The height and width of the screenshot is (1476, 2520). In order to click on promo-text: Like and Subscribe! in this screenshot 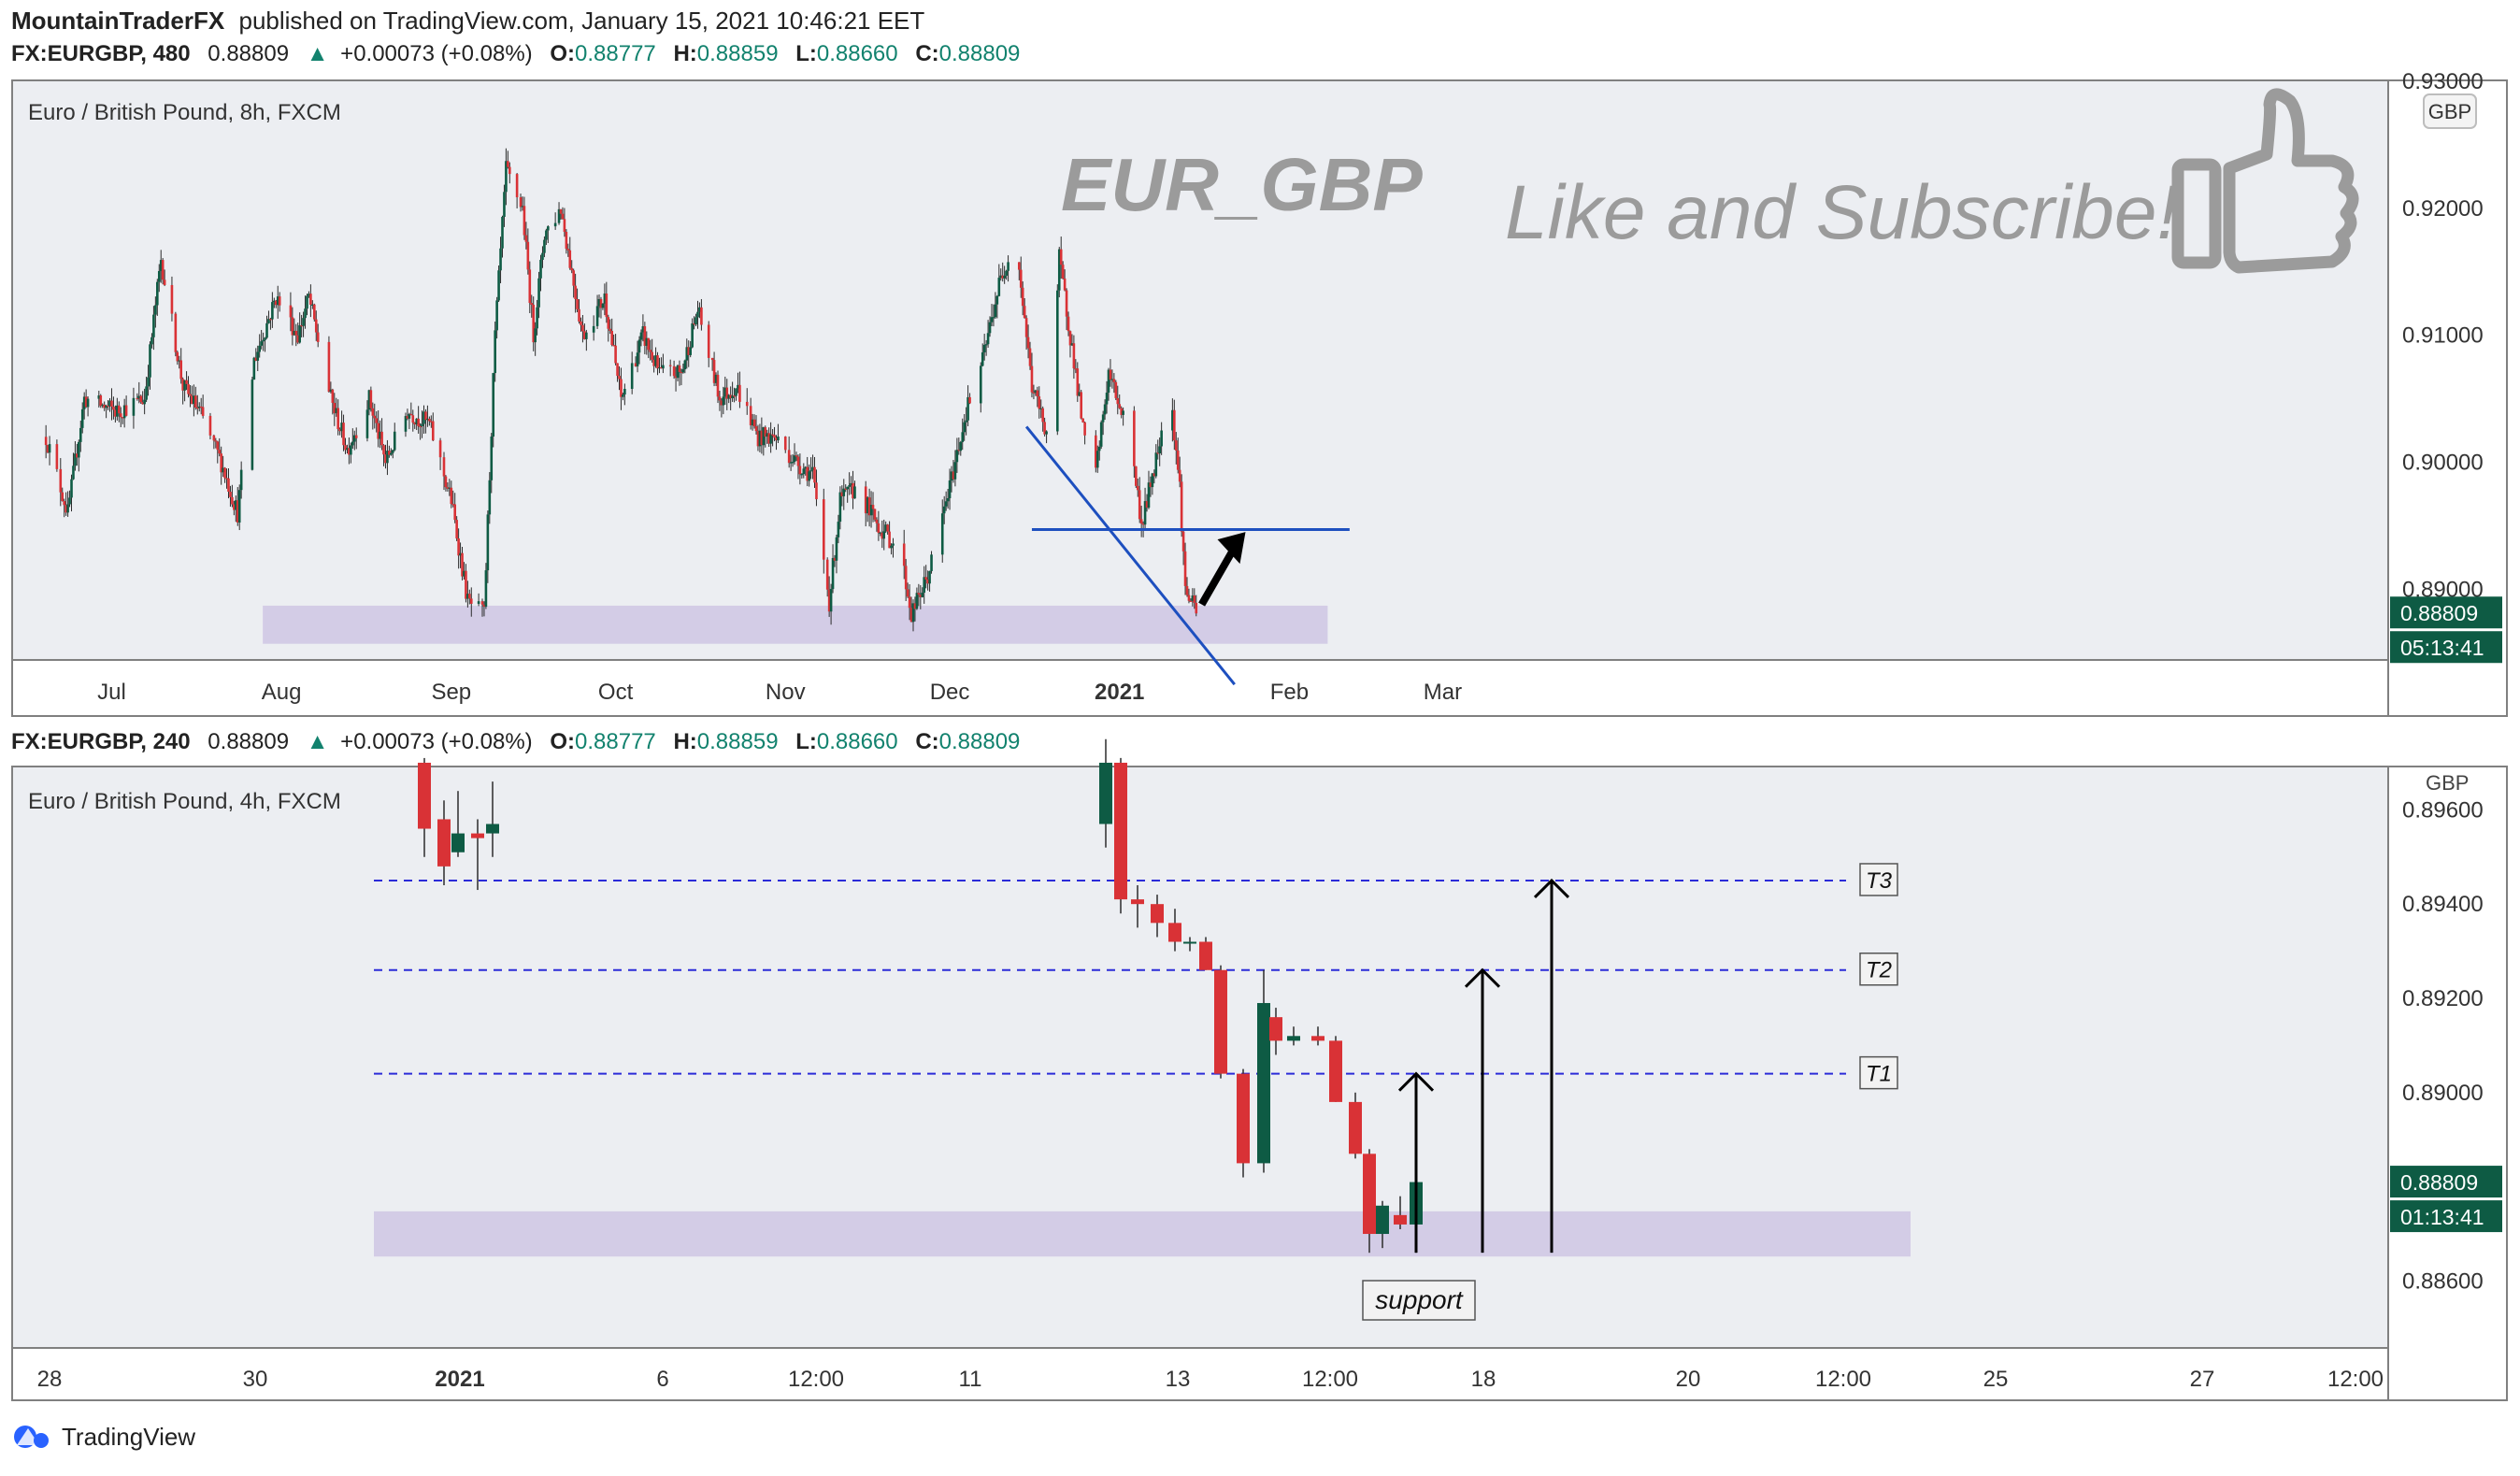, I will do `click(1841, 212)`.